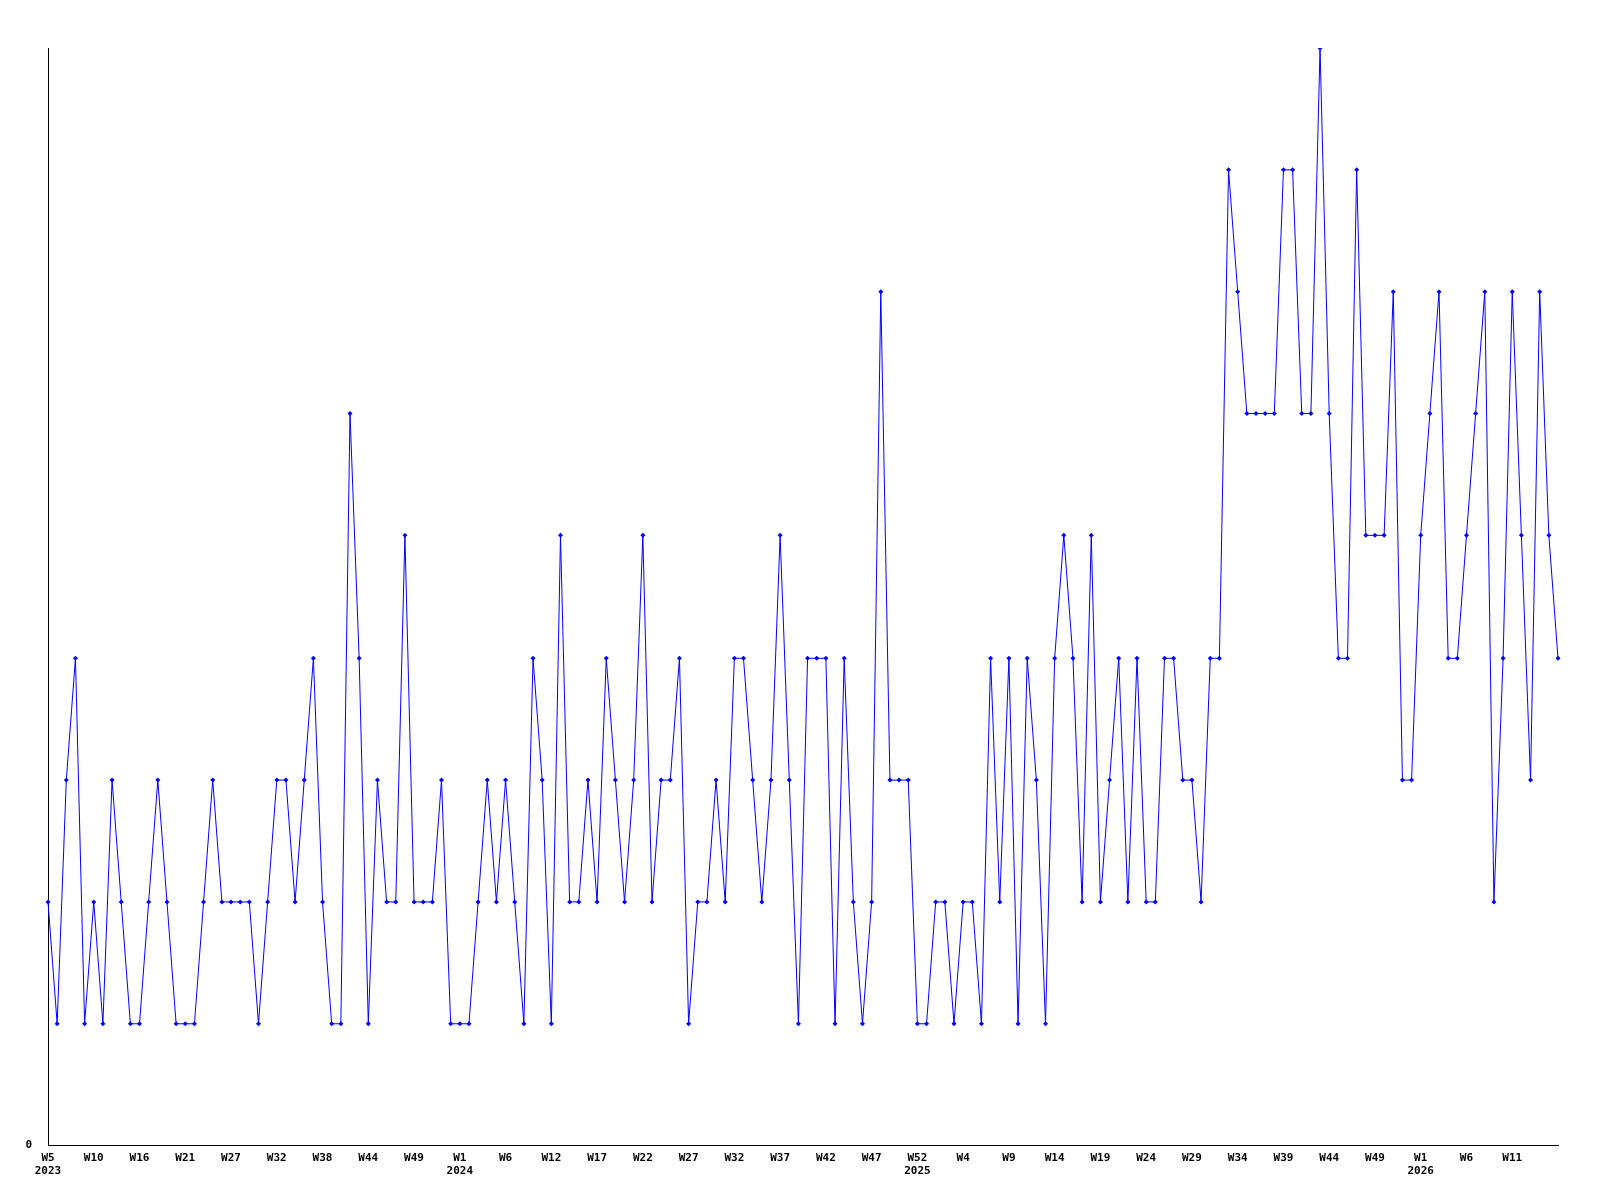  I want to click on x-tick-label: W24, so click(1146, 1158).